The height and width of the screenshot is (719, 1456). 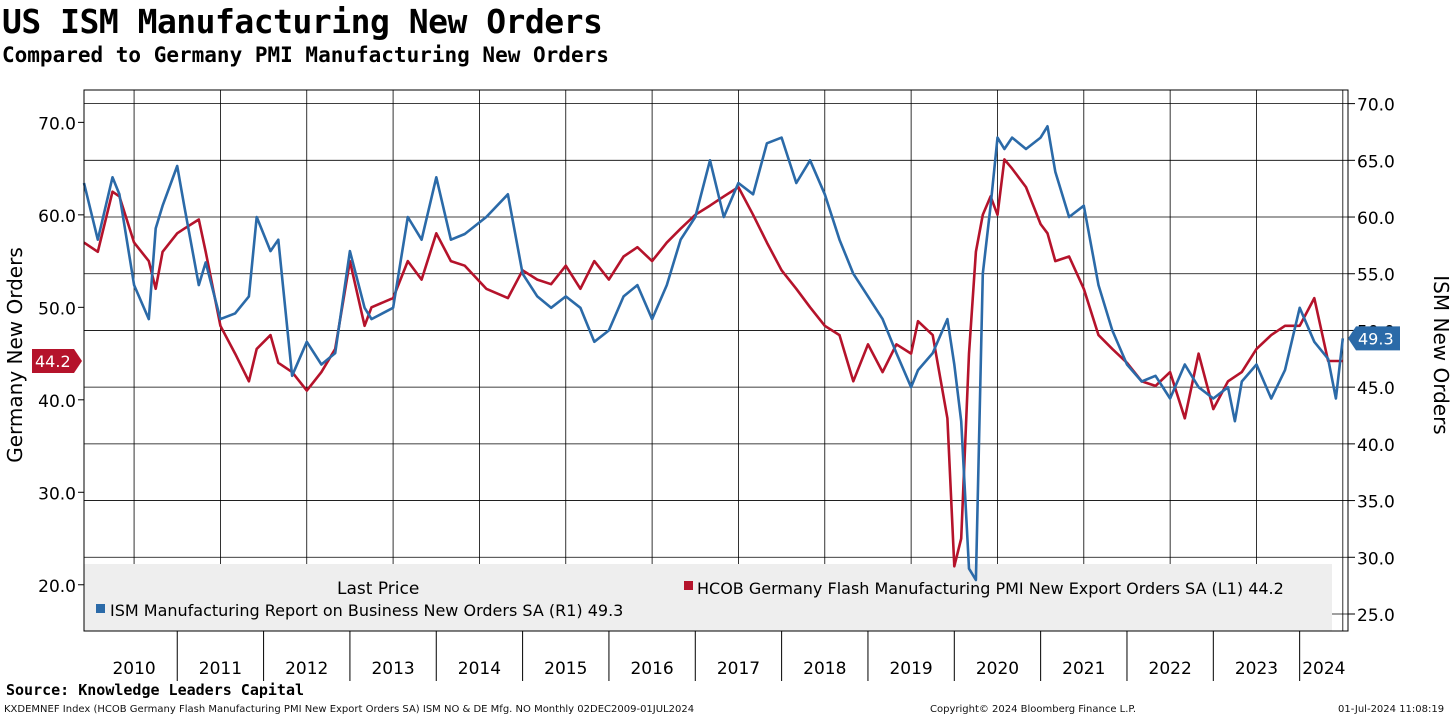 I want to click on legend-background, so click(x=708, y=597).